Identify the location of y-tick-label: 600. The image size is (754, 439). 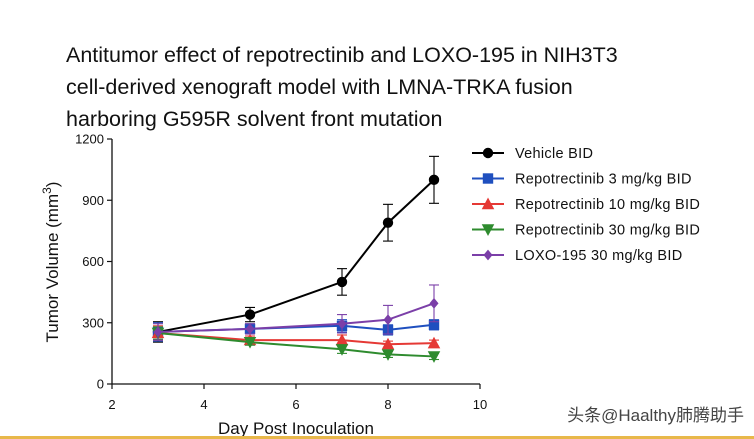
(93, 261).